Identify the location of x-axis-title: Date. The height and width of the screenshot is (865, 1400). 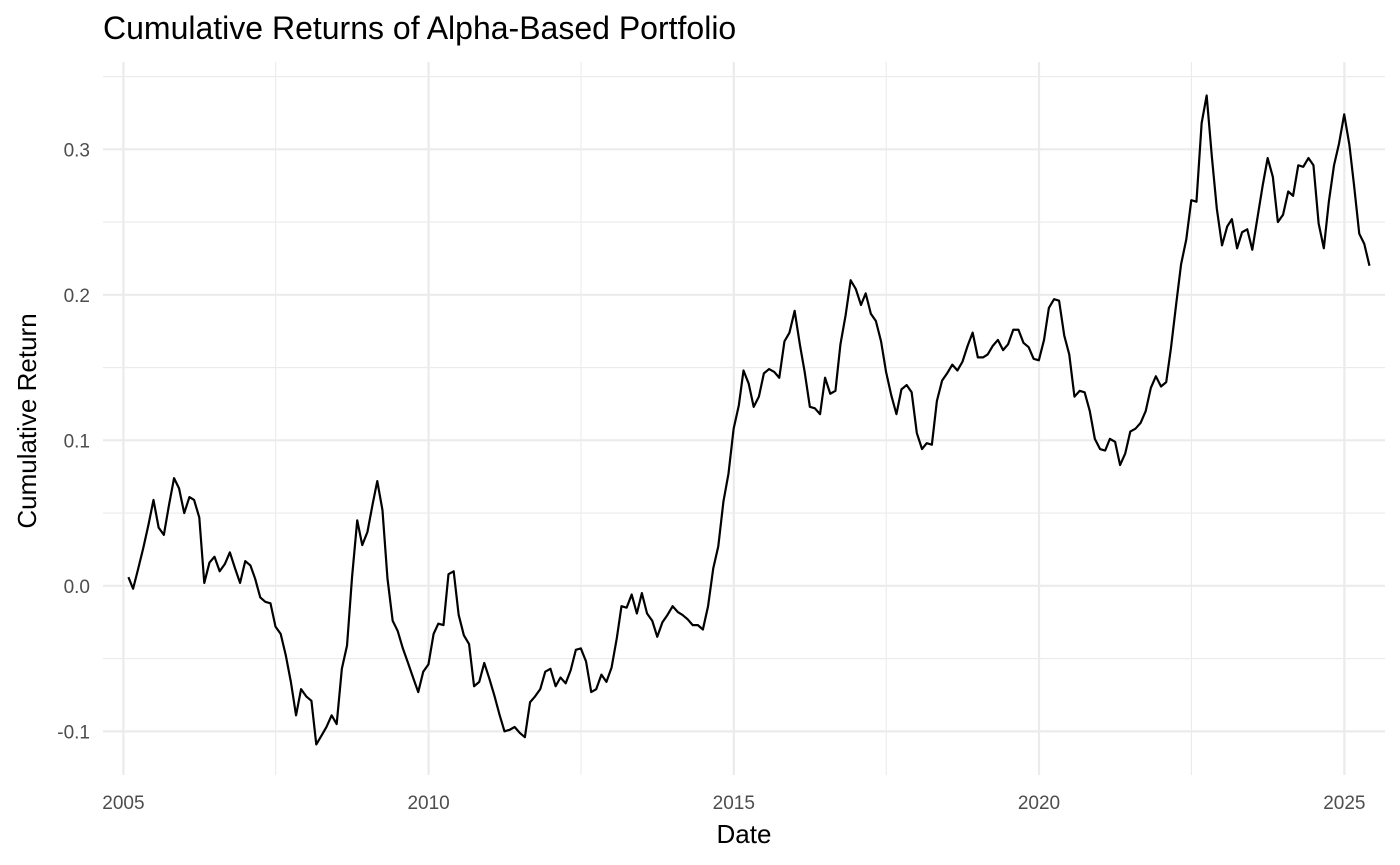
(744, 834).